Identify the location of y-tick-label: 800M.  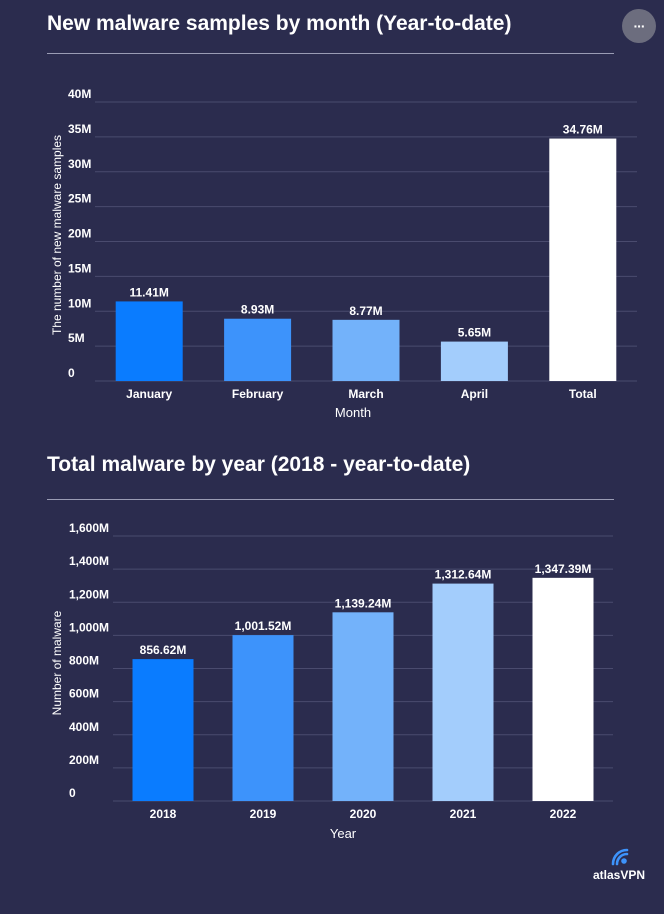
(84, 661).